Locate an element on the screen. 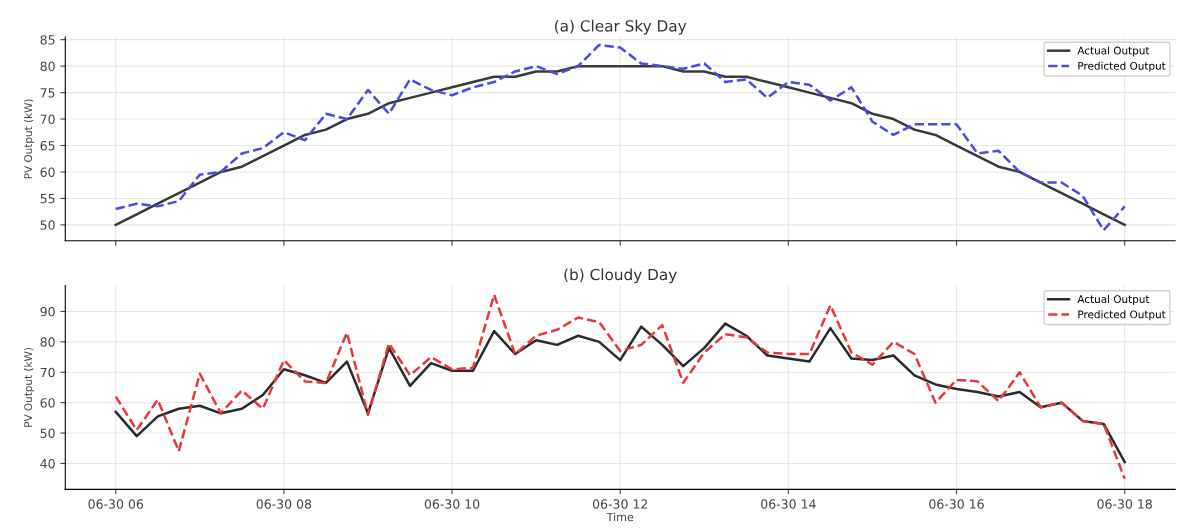 This screenshot has height=529, width=1187. y-tick-label: 85 is located at coordinates (47, 40).